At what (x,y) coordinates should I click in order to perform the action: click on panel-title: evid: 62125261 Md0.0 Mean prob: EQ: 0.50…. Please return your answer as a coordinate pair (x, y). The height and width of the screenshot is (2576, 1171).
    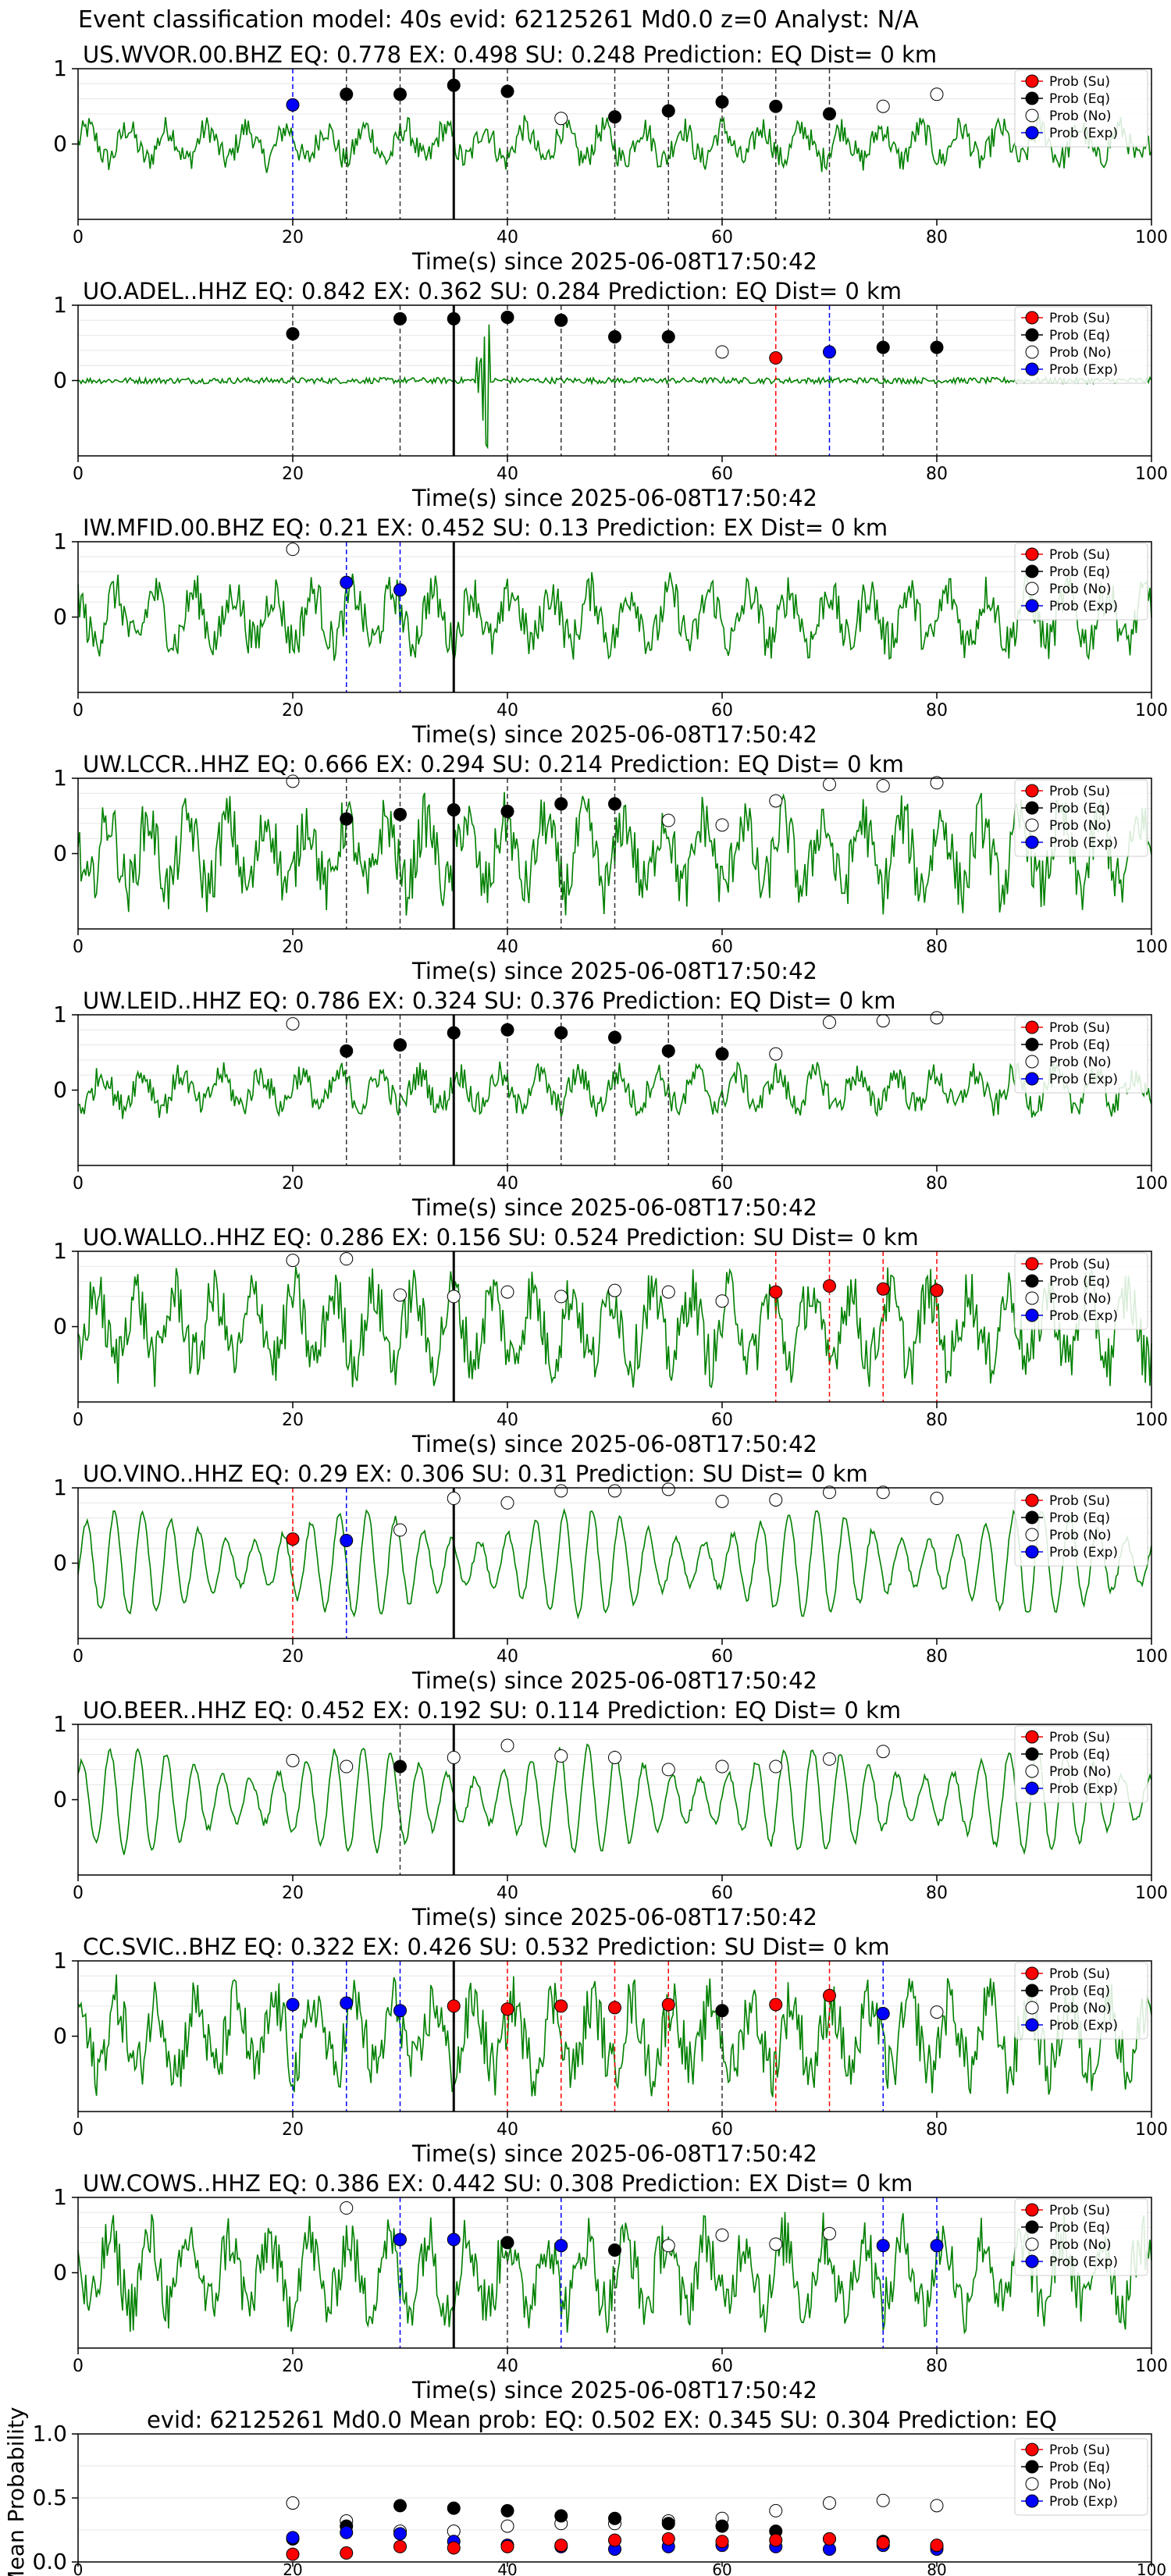
    Looking at the image, I should click on (602, 2420).